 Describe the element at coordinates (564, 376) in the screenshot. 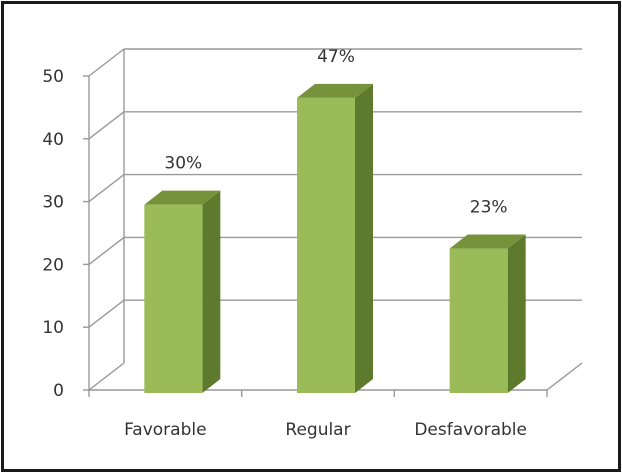

I see `floor-right-edge` at that location.